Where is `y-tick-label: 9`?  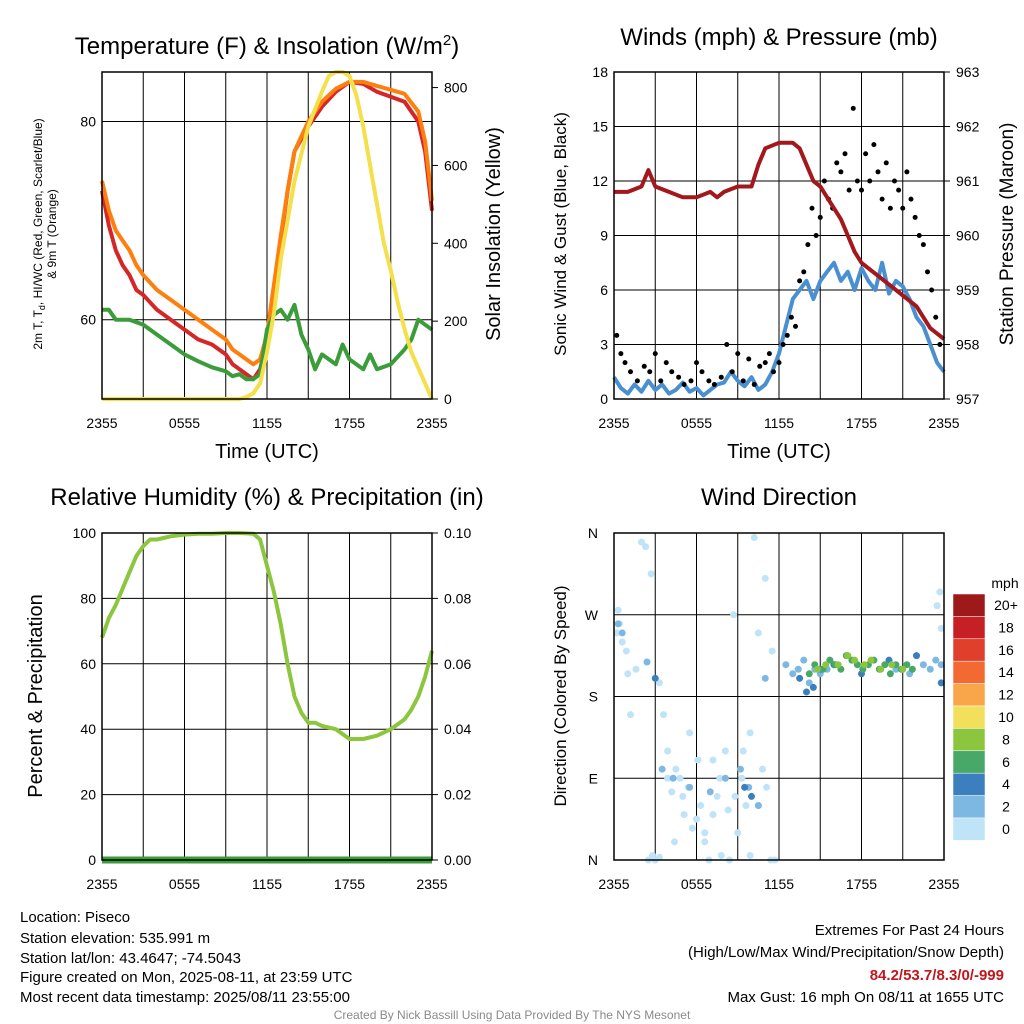 y-tick-label: 9 is located at coordinates (604, 236).